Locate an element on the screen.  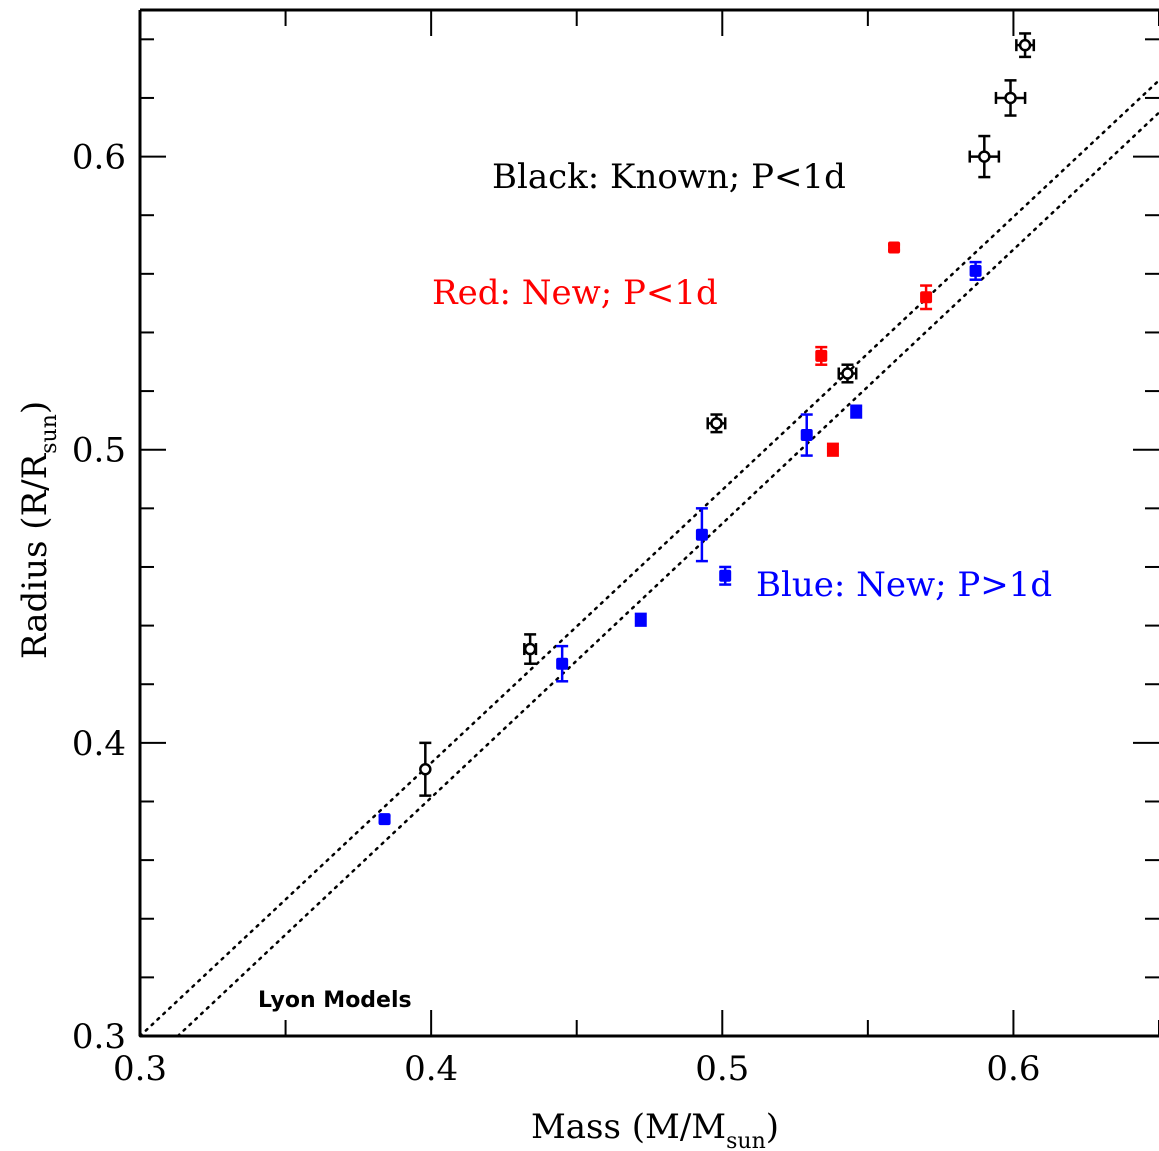
x-tick-label: 0.6 is located at coordinates (1013, 1069).